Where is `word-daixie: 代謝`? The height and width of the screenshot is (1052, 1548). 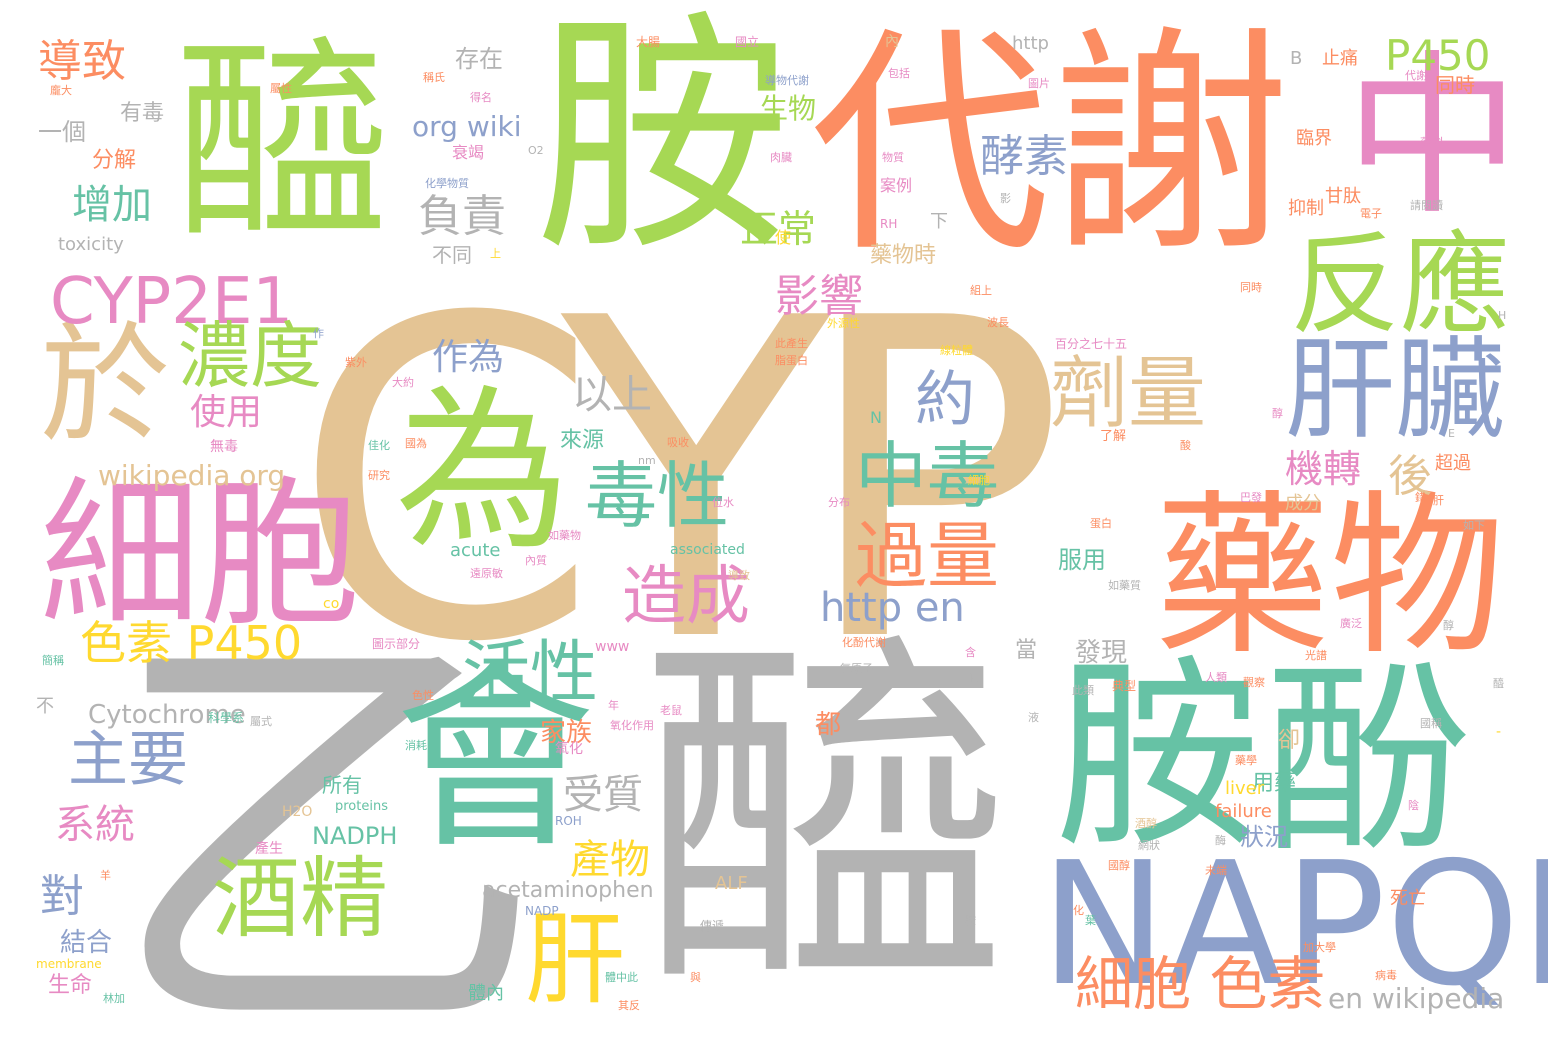
word-daixie: 代謝 is located at coordinates (1050, 145).